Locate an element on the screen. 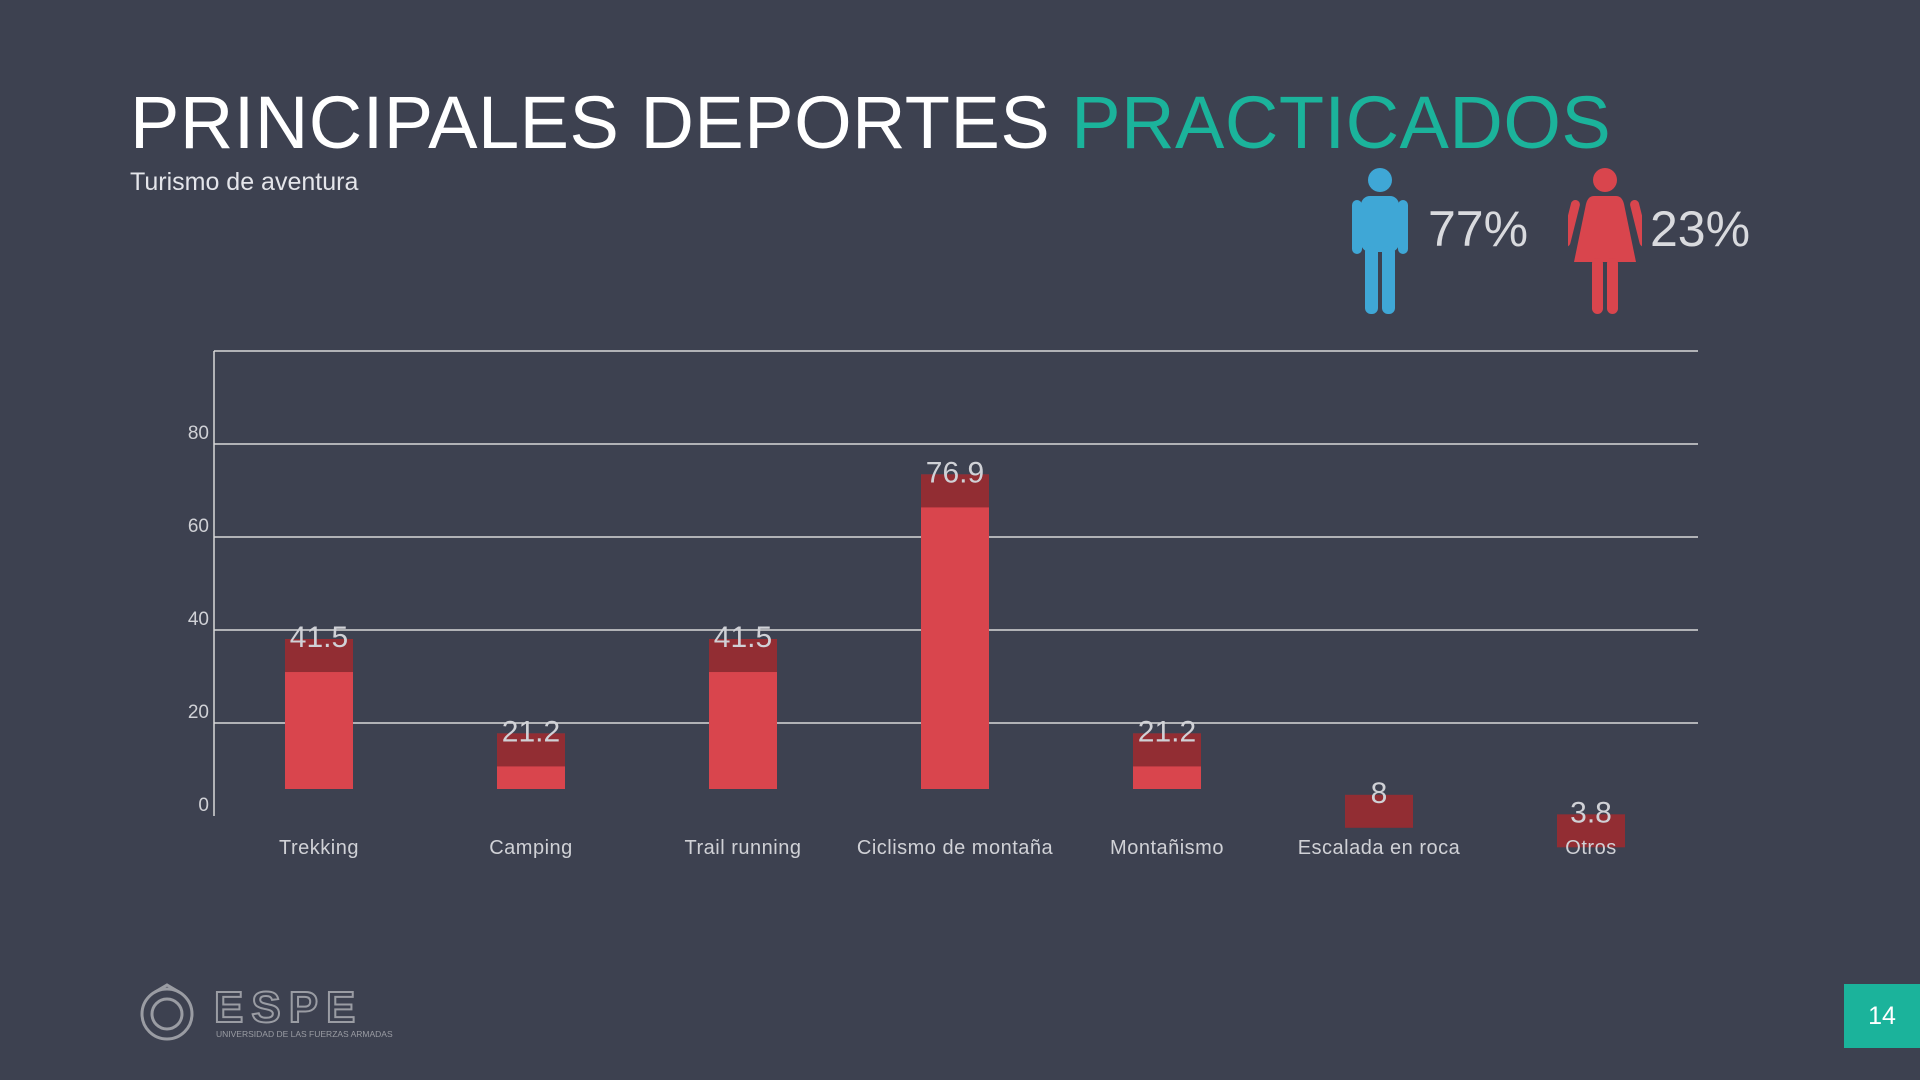  female-percent: 23% is located at coordinates (1700, 229).